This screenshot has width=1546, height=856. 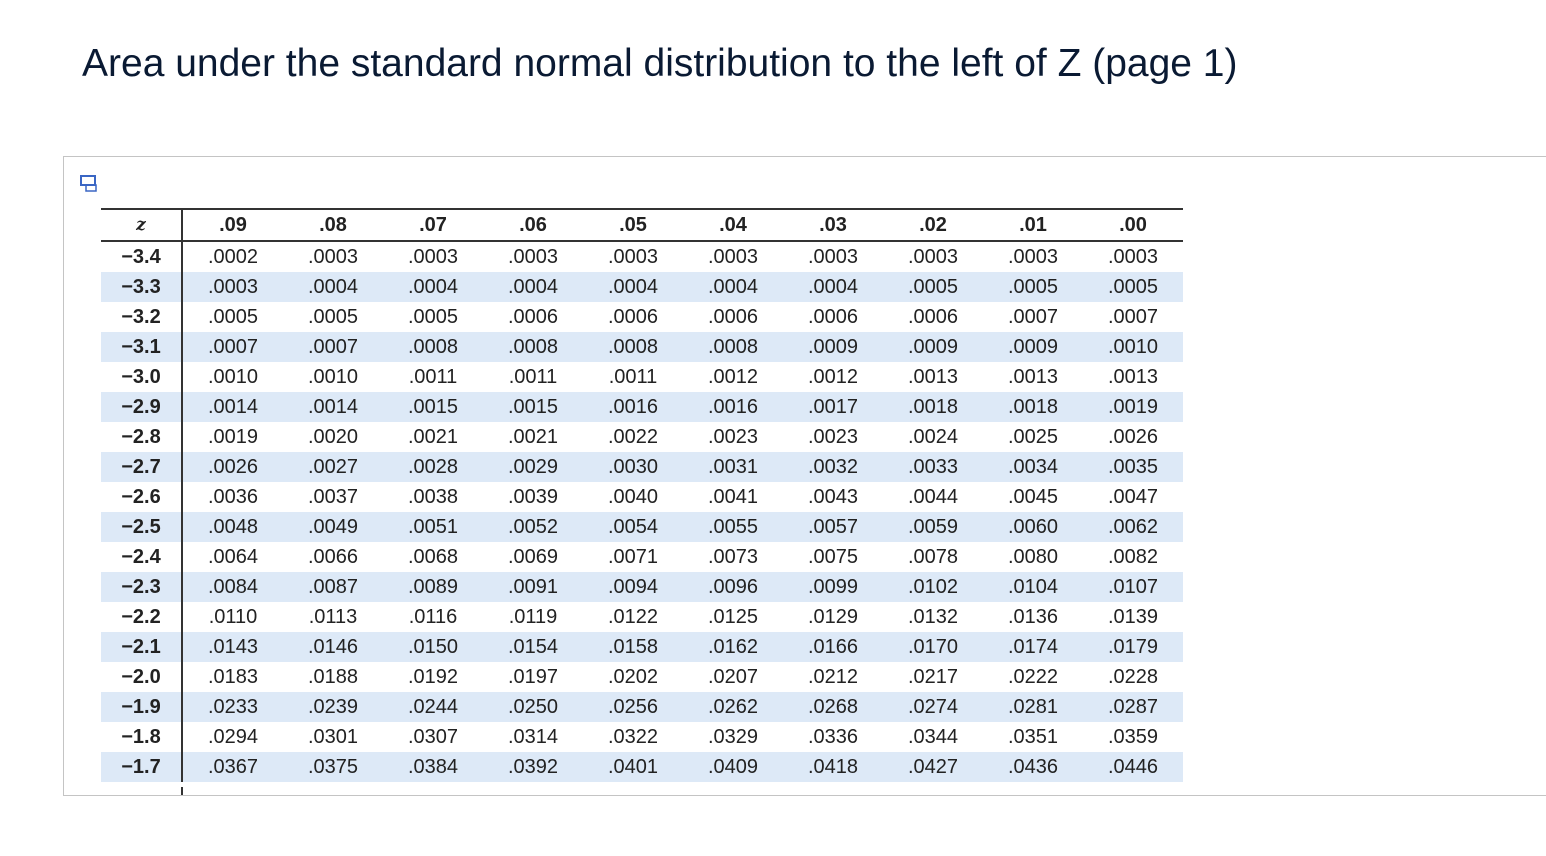 What do you see at coordinates (633, 407) in the screenshot?
I see `probability-cell: .0016` at bounding box center [633, 407].